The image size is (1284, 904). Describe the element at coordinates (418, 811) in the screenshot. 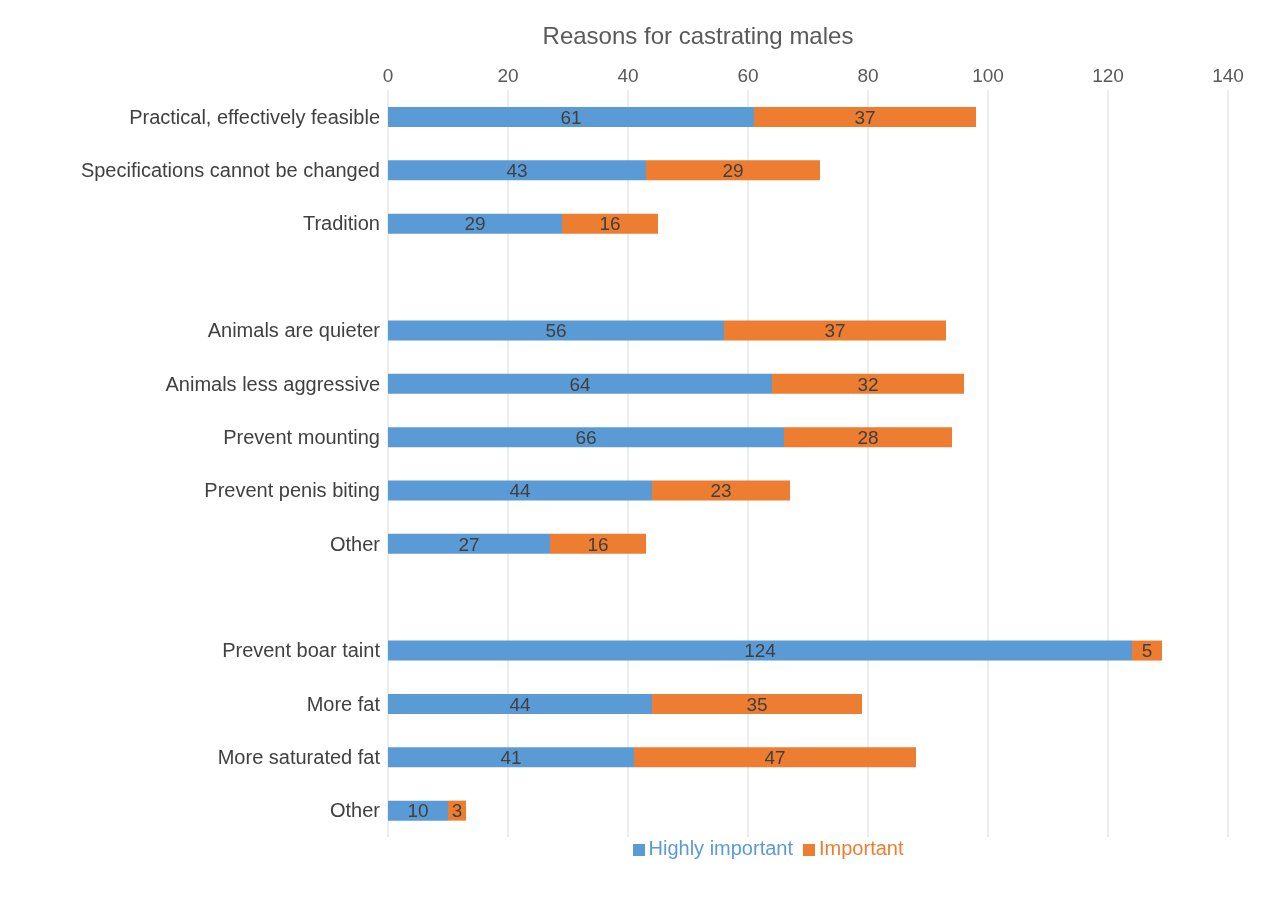

I see `data-label: 10` at that location.